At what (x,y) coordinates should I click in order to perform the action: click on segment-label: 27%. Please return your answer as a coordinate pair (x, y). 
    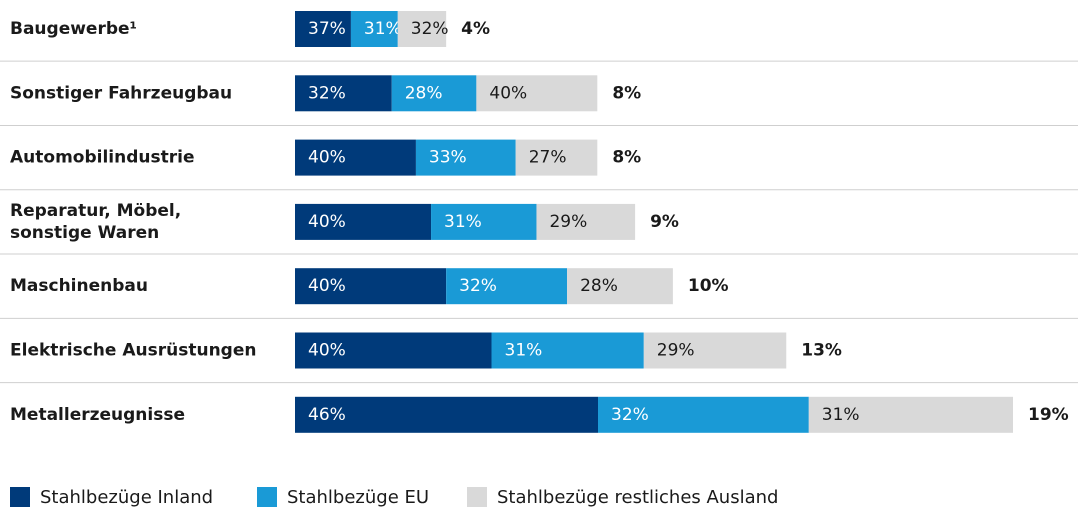
    Looking at the image, I should click on (548, 158).